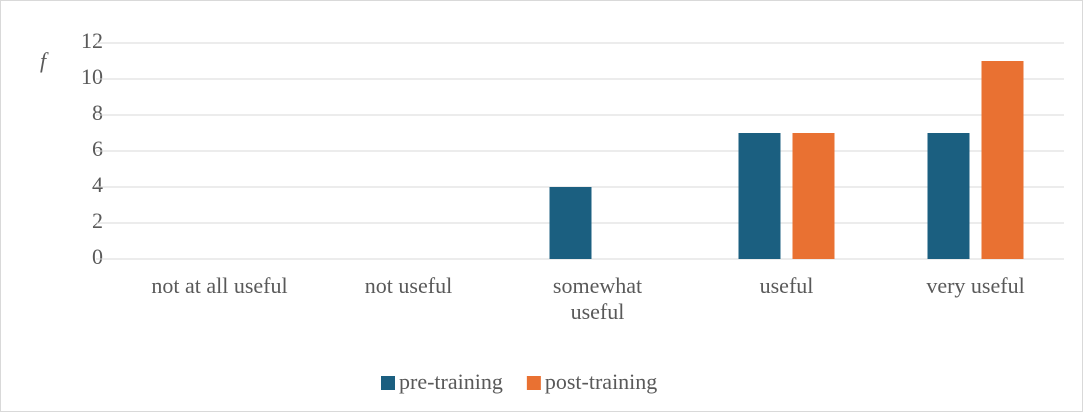  I want to click on legend-label: pre-training, so click(451, 381).